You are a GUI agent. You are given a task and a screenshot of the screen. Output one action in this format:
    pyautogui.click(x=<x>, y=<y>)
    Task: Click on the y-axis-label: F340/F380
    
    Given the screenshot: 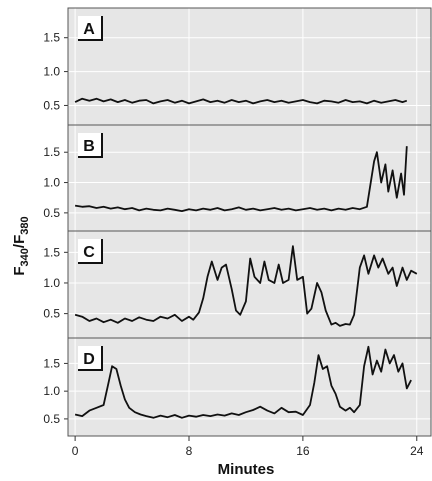 What is the action you would take?
    pyautogui.click(x=21, y=245)
    